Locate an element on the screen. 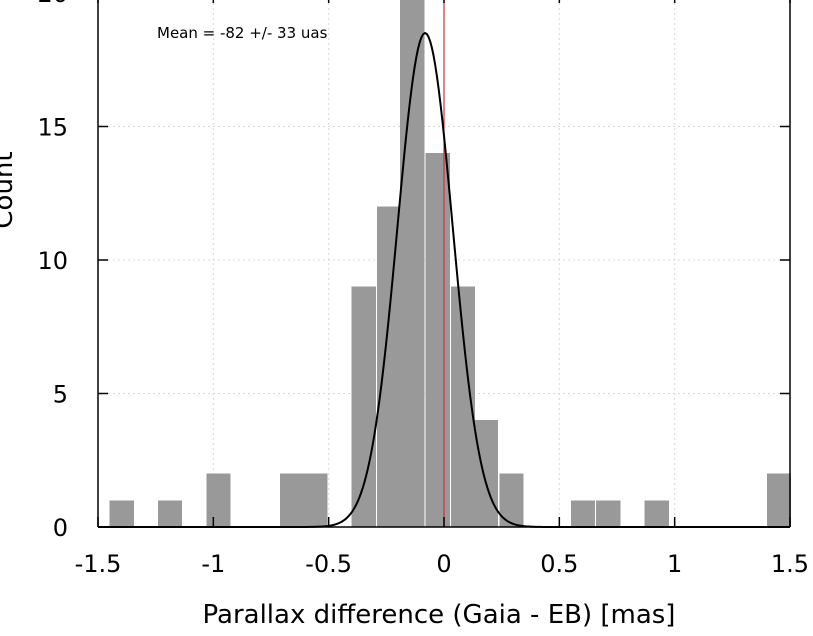  y-tick-label: 10 is located at coordinates (52, 261).